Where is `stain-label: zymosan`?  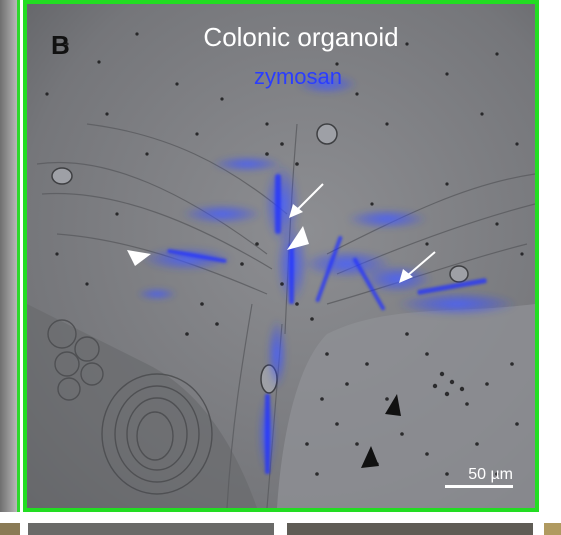
stain-label: zymosan is located at coordinates (298, 76).